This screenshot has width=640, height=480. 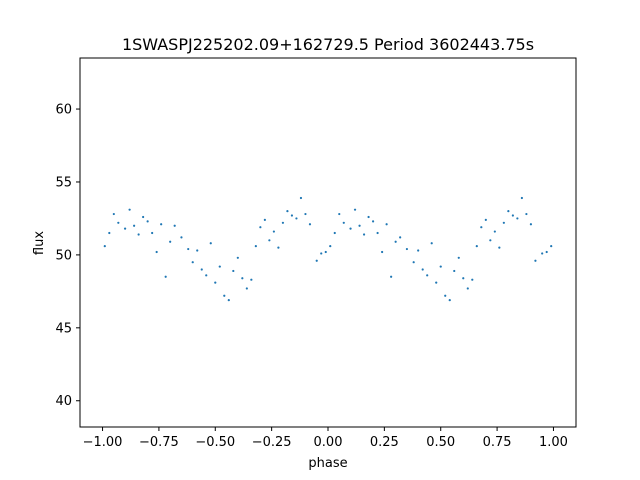 I want to click on y-tick-label: 45, so click(x=63, y=328).